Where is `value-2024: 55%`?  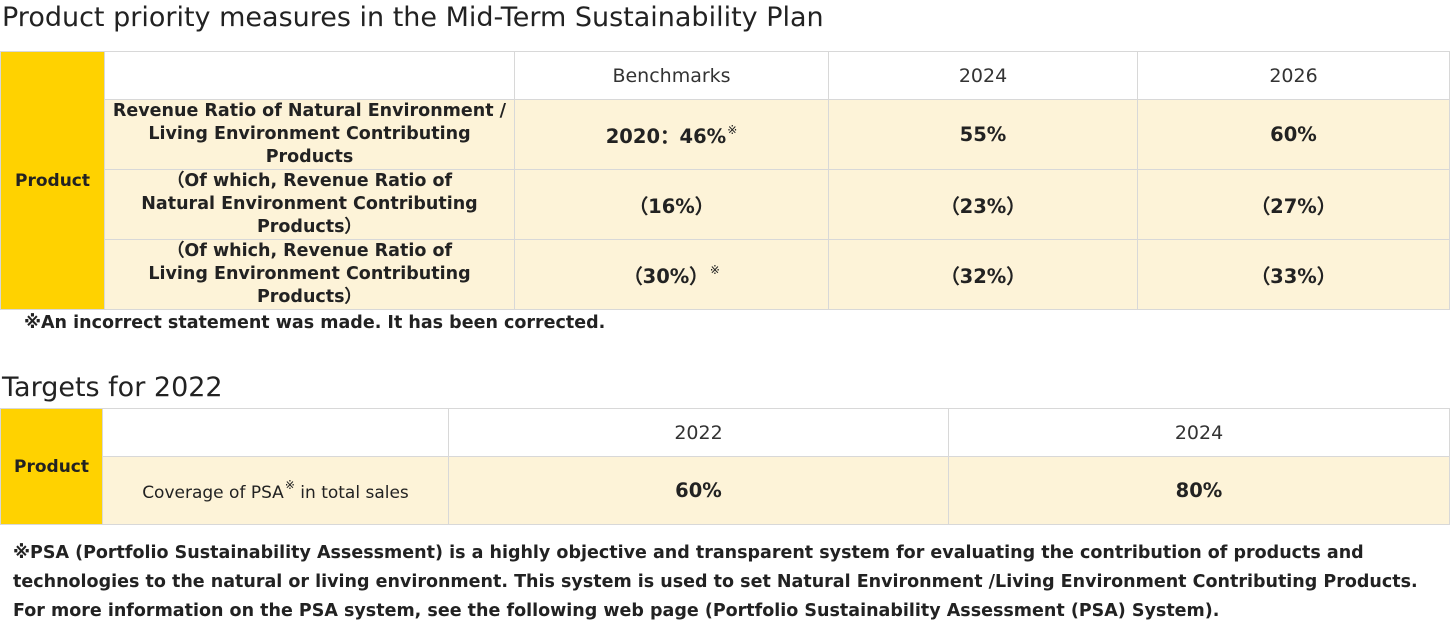
value-2024: 55% is located at coordinates (983, 134).